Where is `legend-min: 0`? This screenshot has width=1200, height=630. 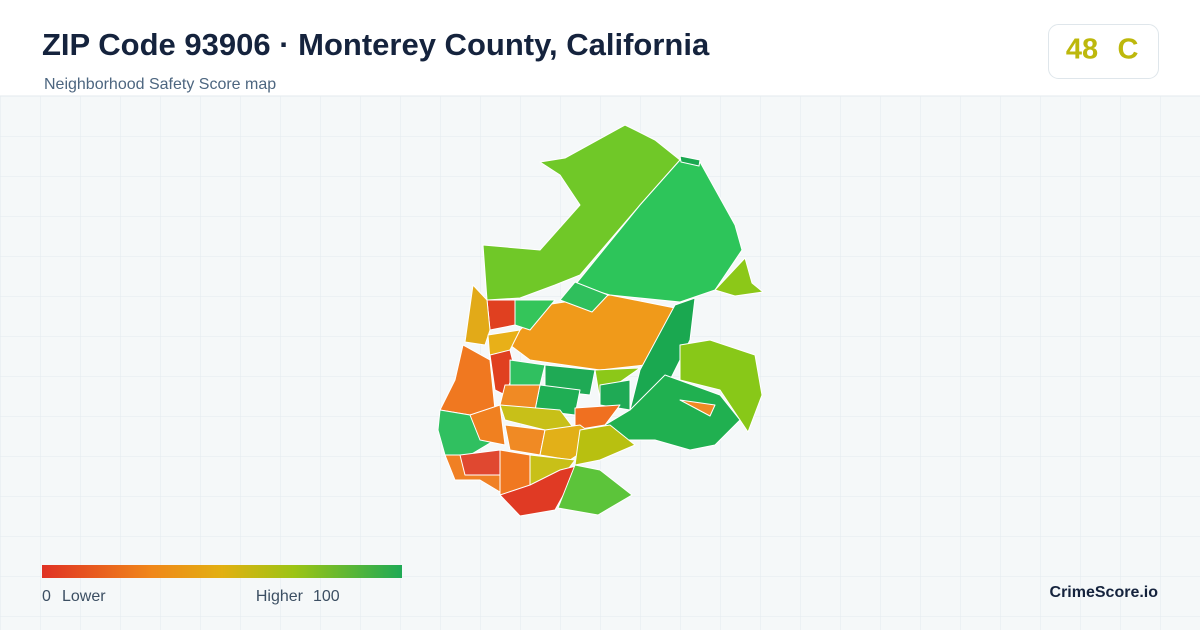
legend-min: 0 is located at coordinates (46, 596).